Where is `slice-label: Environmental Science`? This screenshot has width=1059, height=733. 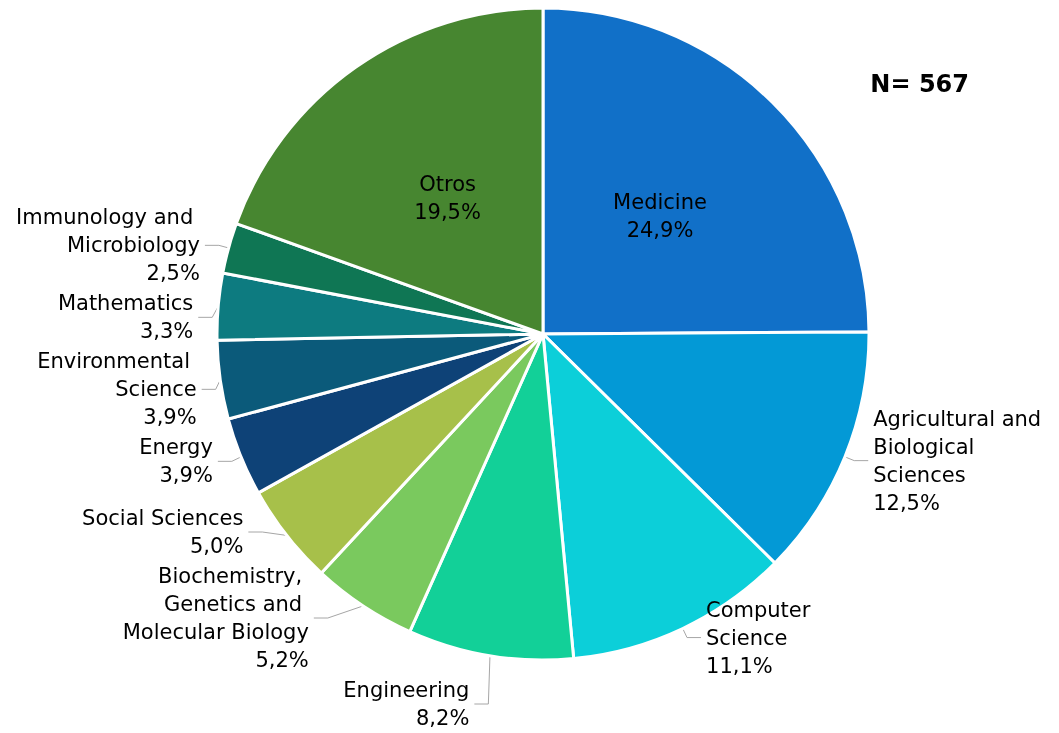 slice-label: Environmental Science is located at coordinates (117, 375).